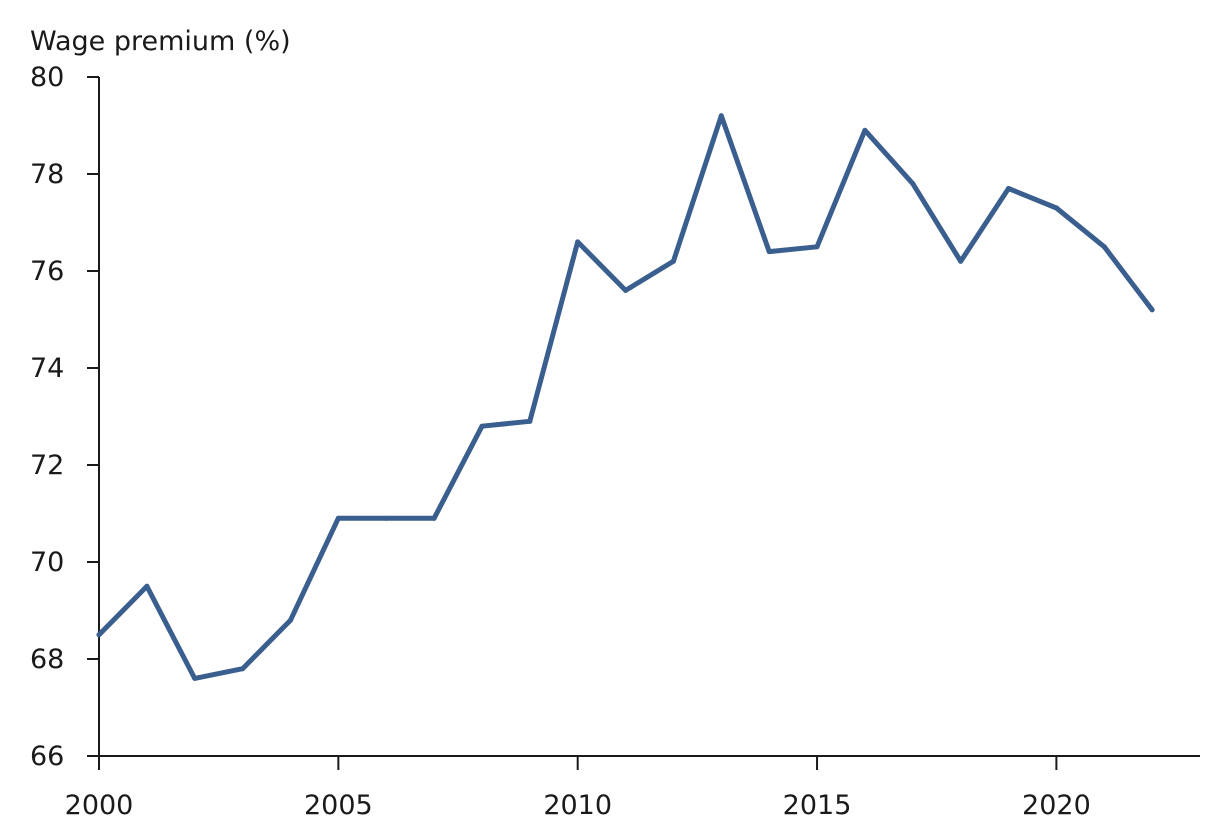 This screenshot has width=1230, height=836. What do you see at coordinates (1056, 805) in the screenshot?
I see `x-tick-label: 2020` at bounding box center [1056, 805].